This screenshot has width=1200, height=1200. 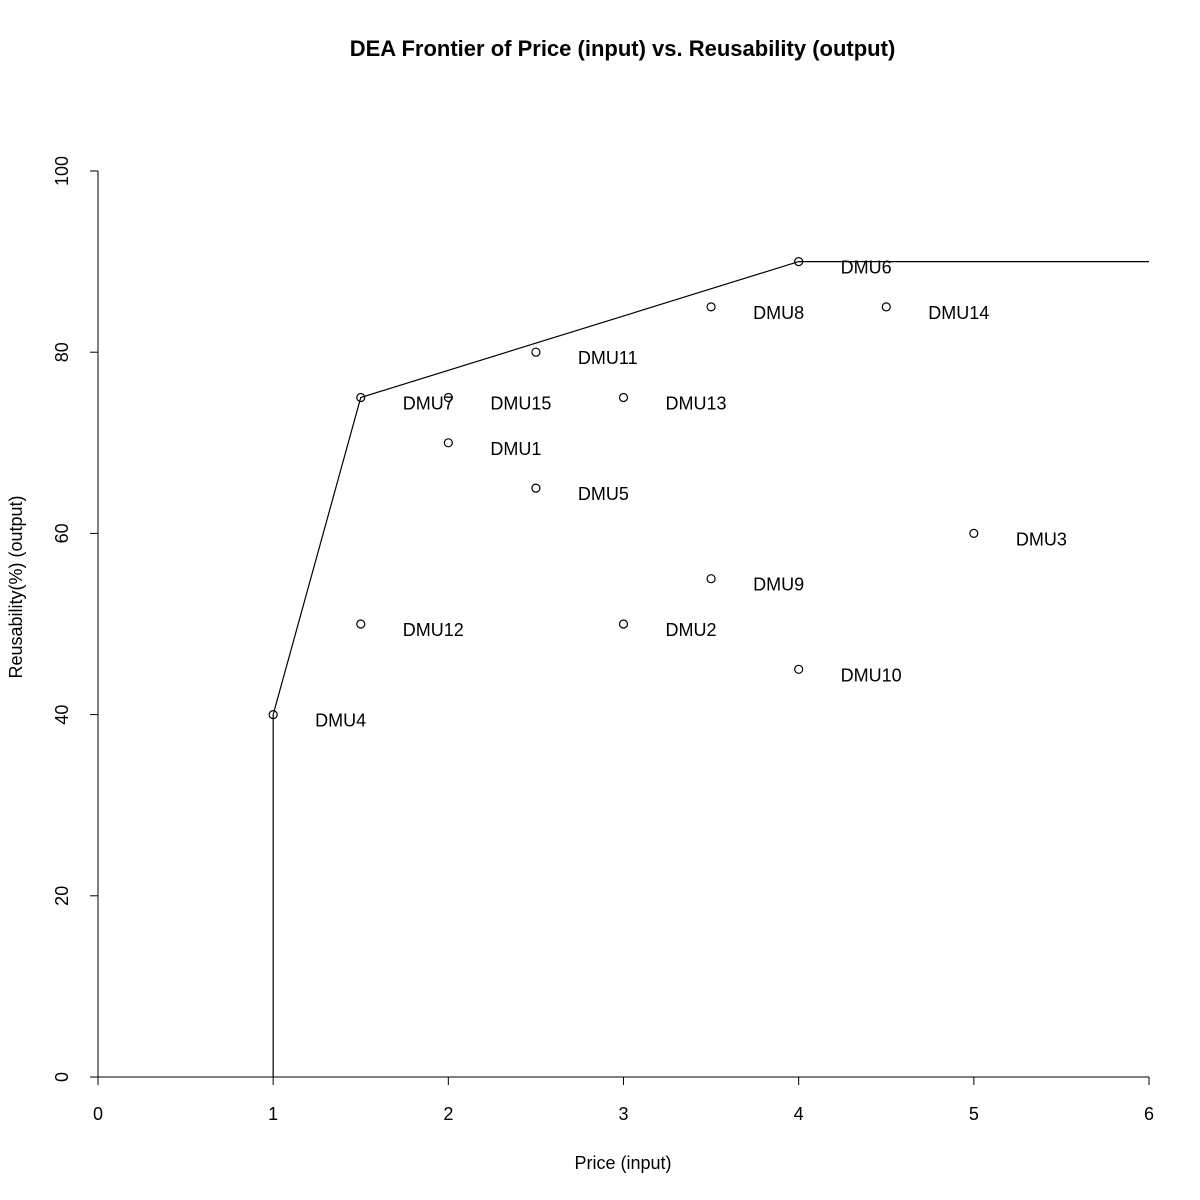 I want to click on x-axis-label: Price (input), so click(x=622, y=1163).